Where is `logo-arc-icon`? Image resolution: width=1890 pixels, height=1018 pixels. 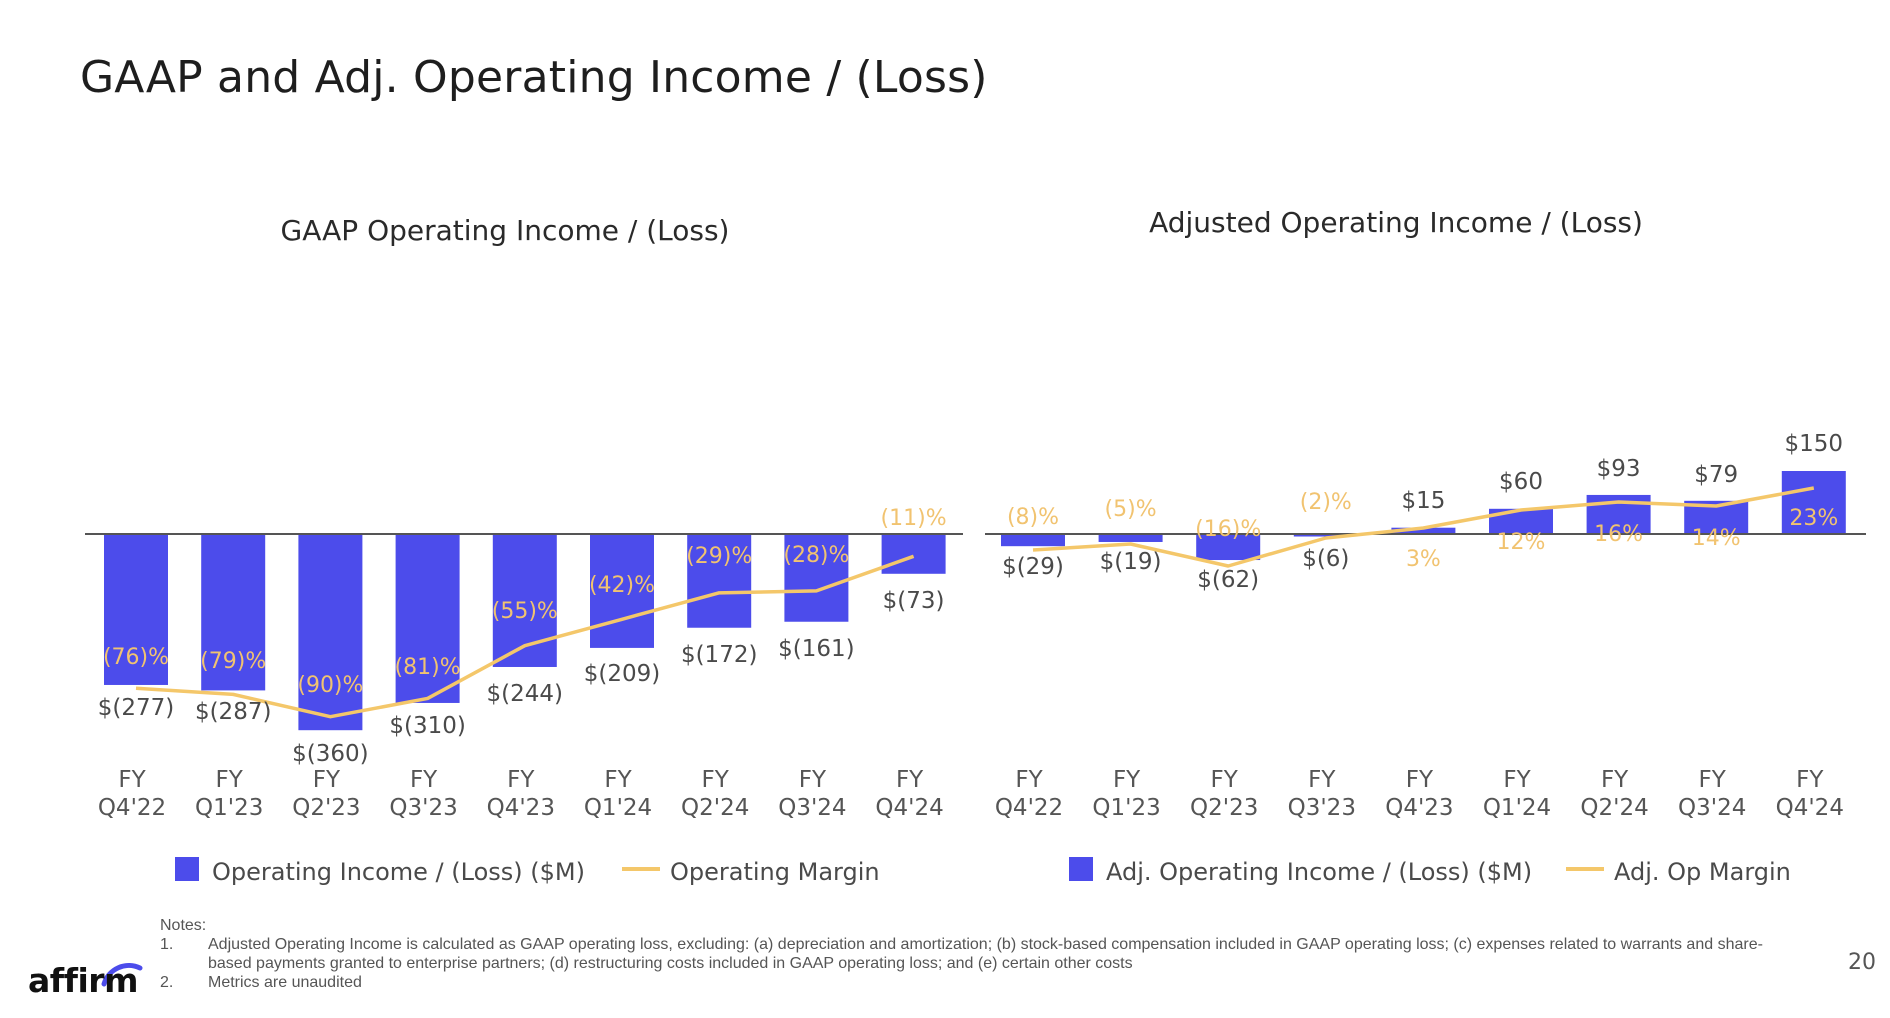 logo-arc-icon is located at coordinates (122, 975).